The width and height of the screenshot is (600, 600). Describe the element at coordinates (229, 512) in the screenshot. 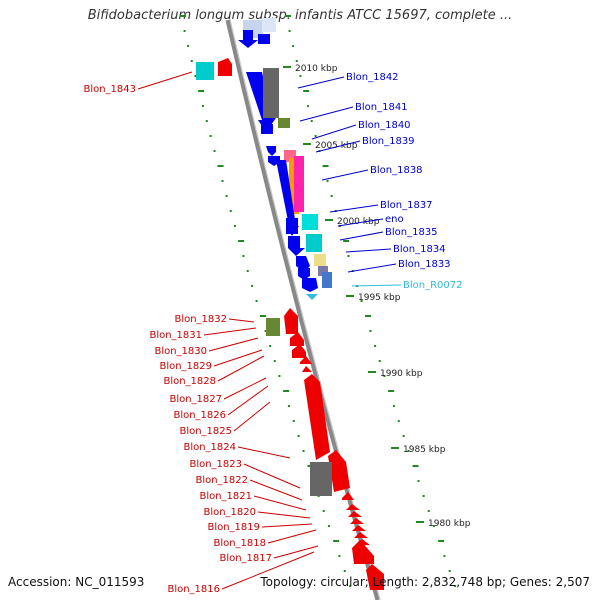

I see `gene-label-reverse: Blon_1820` at that location.